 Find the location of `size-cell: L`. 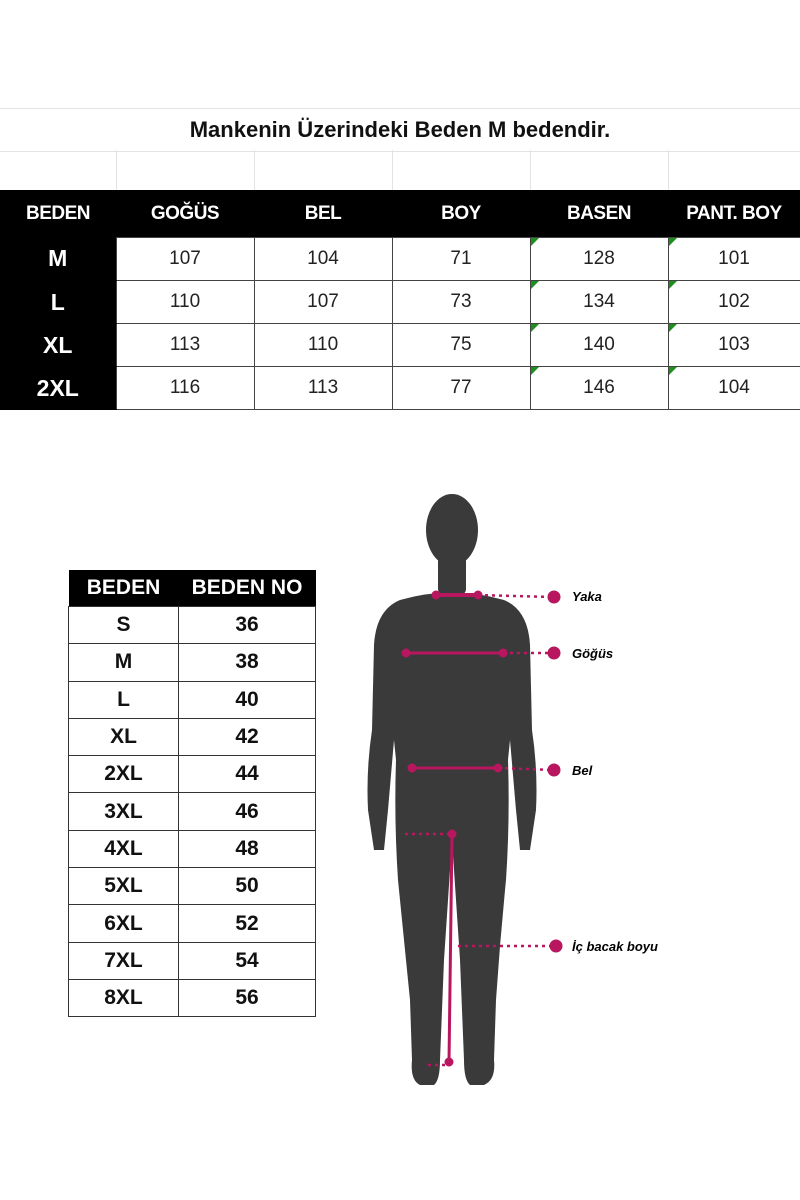

size-cell: L is located at coordinates (58, 302).